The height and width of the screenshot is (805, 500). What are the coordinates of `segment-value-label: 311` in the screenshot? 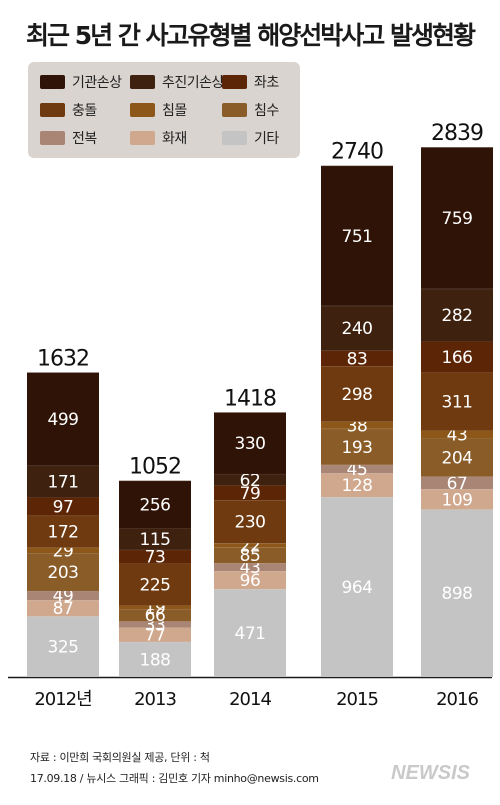 It's located at (457, 402).